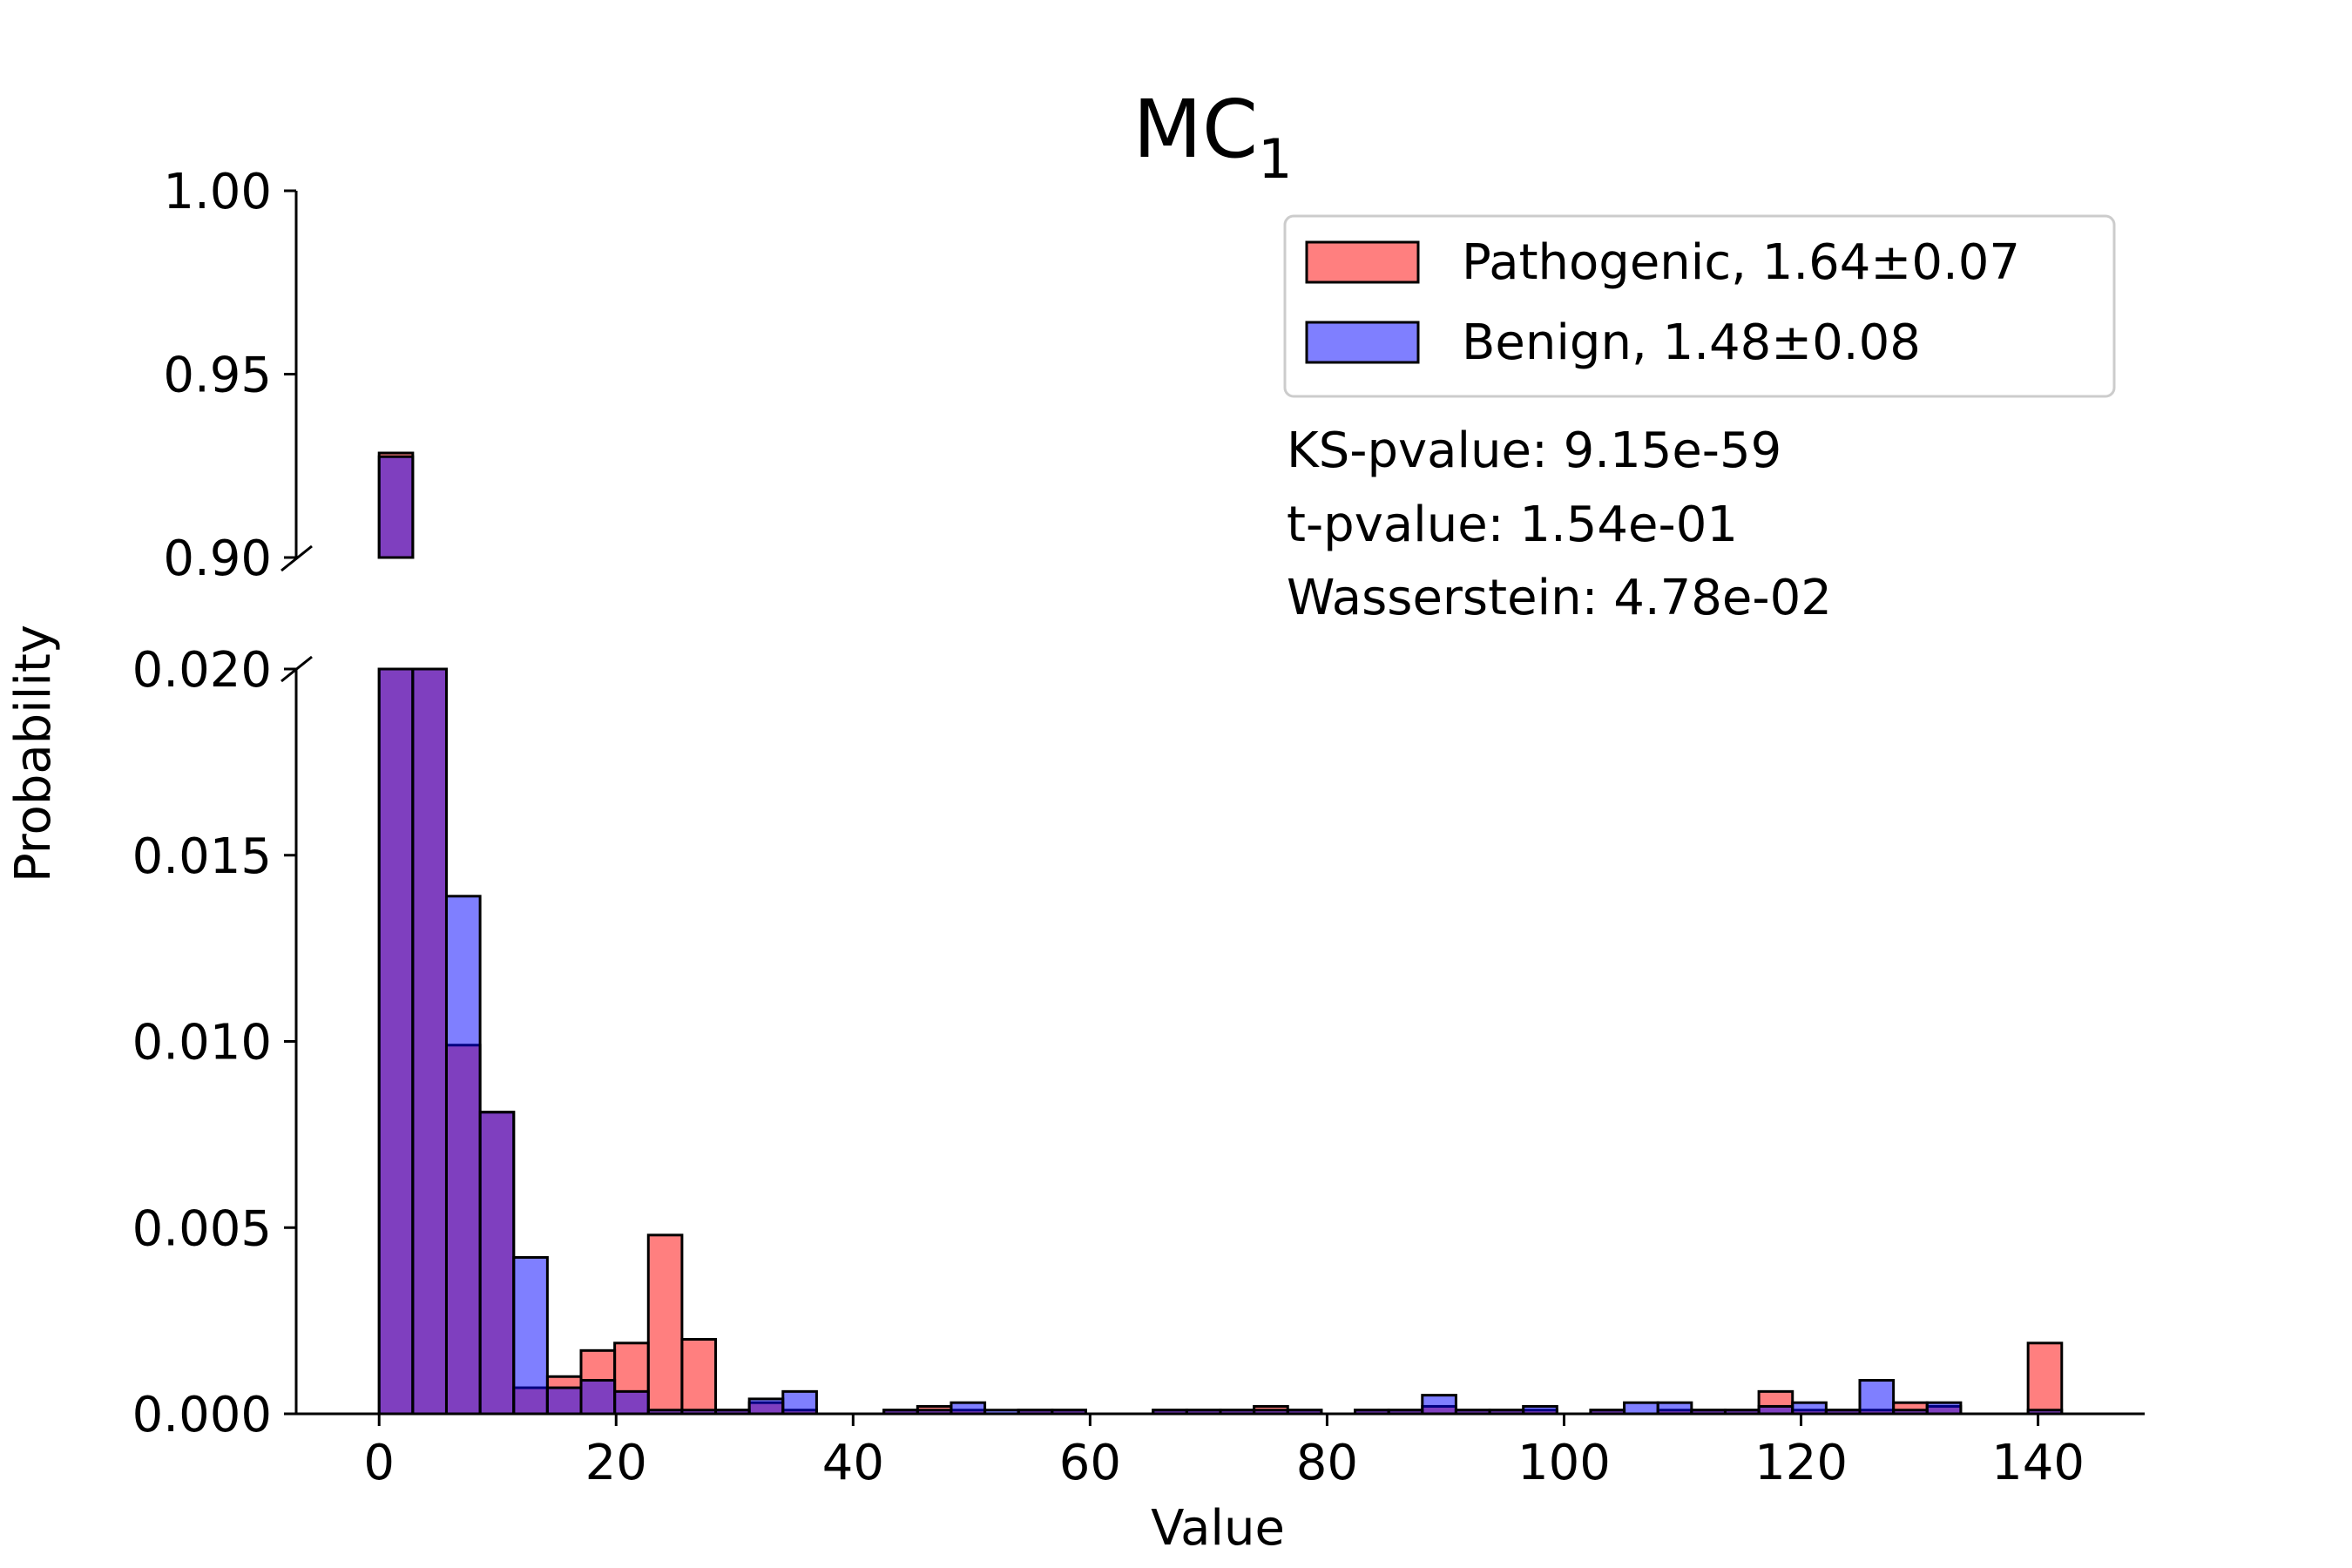 This screenshot has height=1568, width=2352. Describe the element at coordinates (202, 856) in the screenshot. I see `y-tick-label-lower: 0.015` at that location.